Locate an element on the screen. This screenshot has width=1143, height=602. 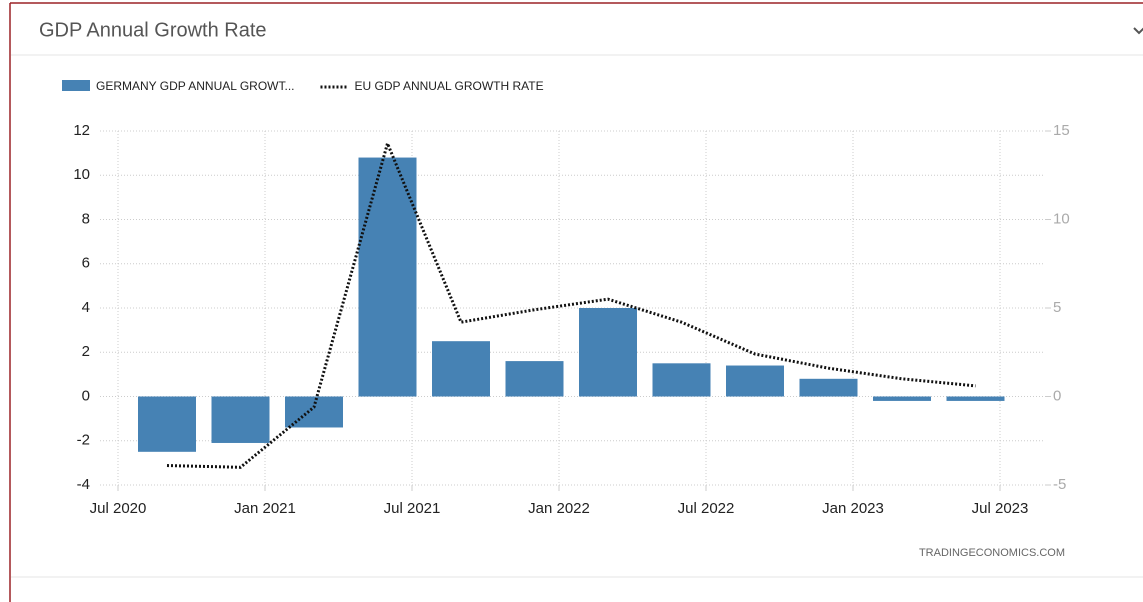
y-tick-label: 8 is located at coordinates (86, 218).